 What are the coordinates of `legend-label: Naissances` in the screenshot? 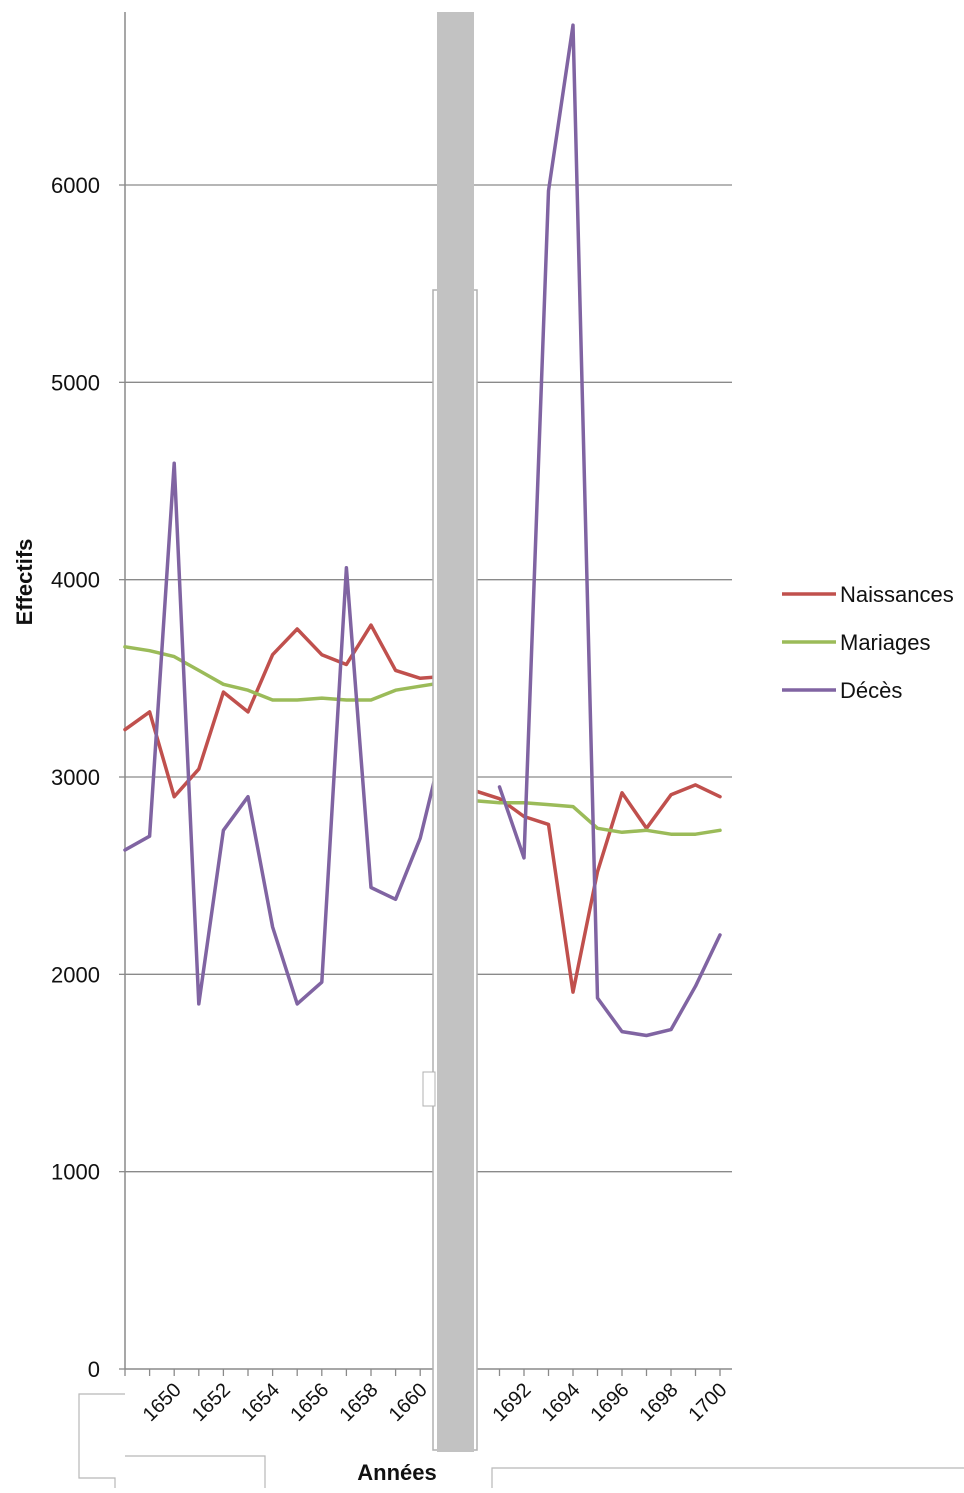 It's located at (897, 594).